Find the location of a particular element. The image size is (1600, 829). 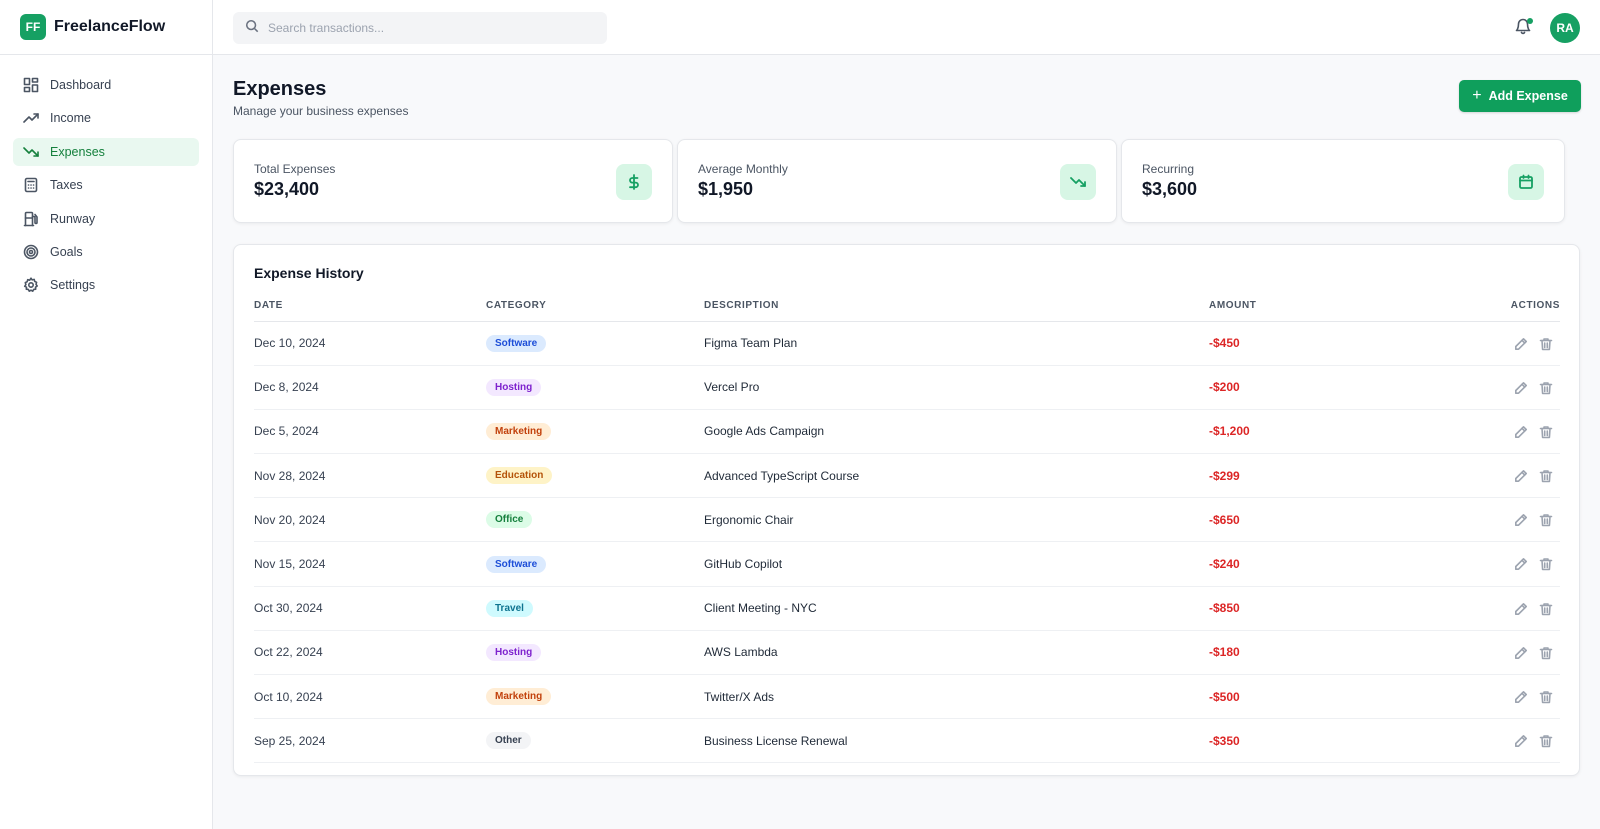

column-header-date: DATE is located at coordinates (370, 306).